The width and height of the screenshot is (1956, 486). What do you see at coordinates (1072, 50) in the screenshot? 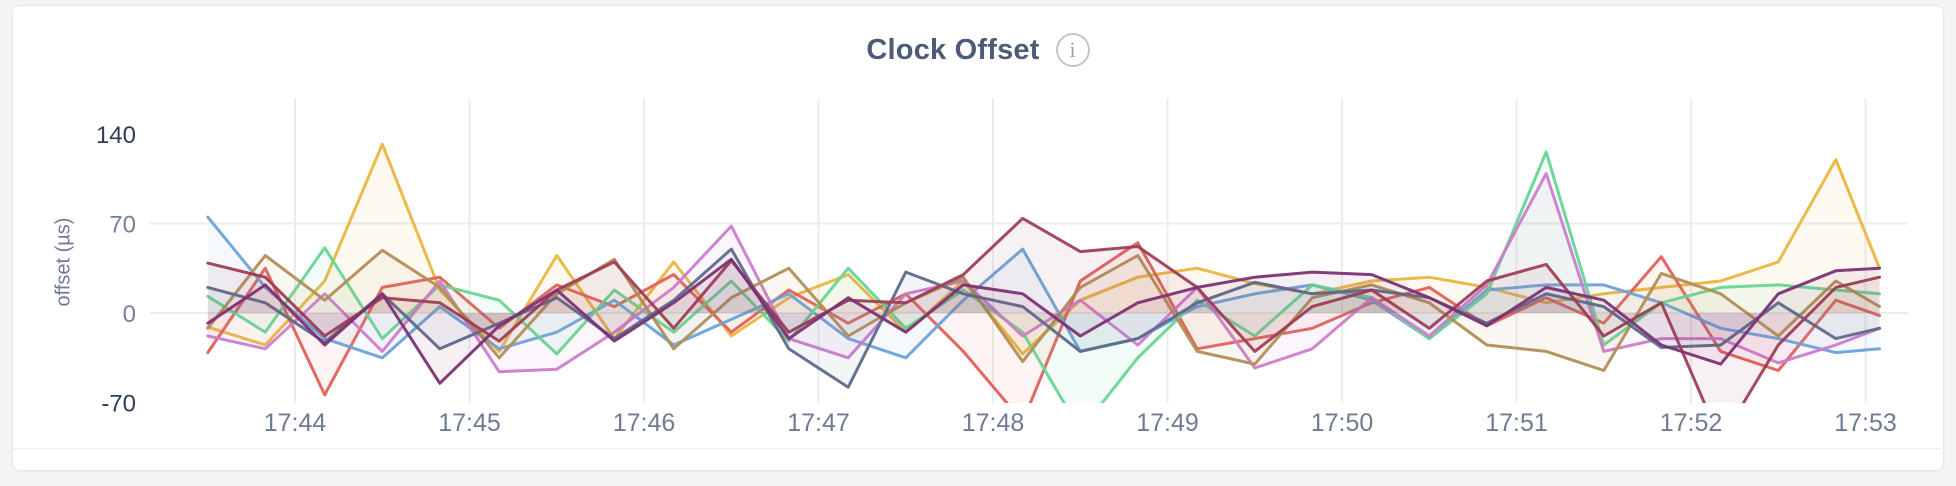
I see `info-icon: i` at bounding box center [1072, 50].